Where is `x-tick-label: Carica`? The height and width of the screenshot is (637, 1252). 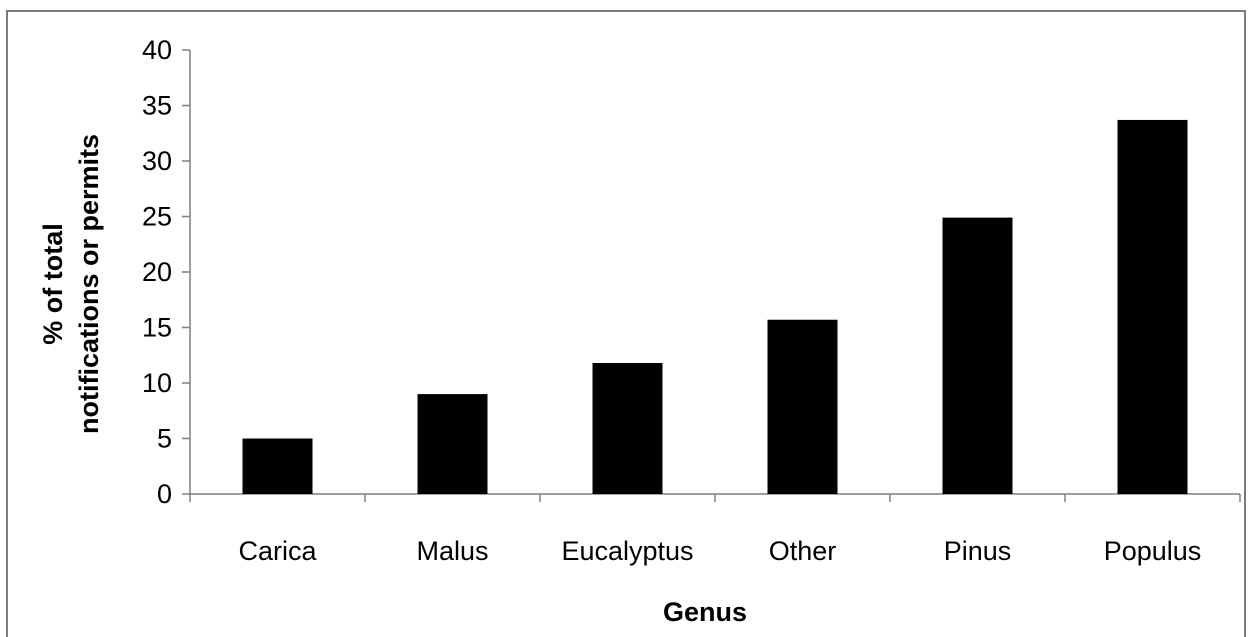
x-tick-label: Carica is located at coordinates (277, 551).